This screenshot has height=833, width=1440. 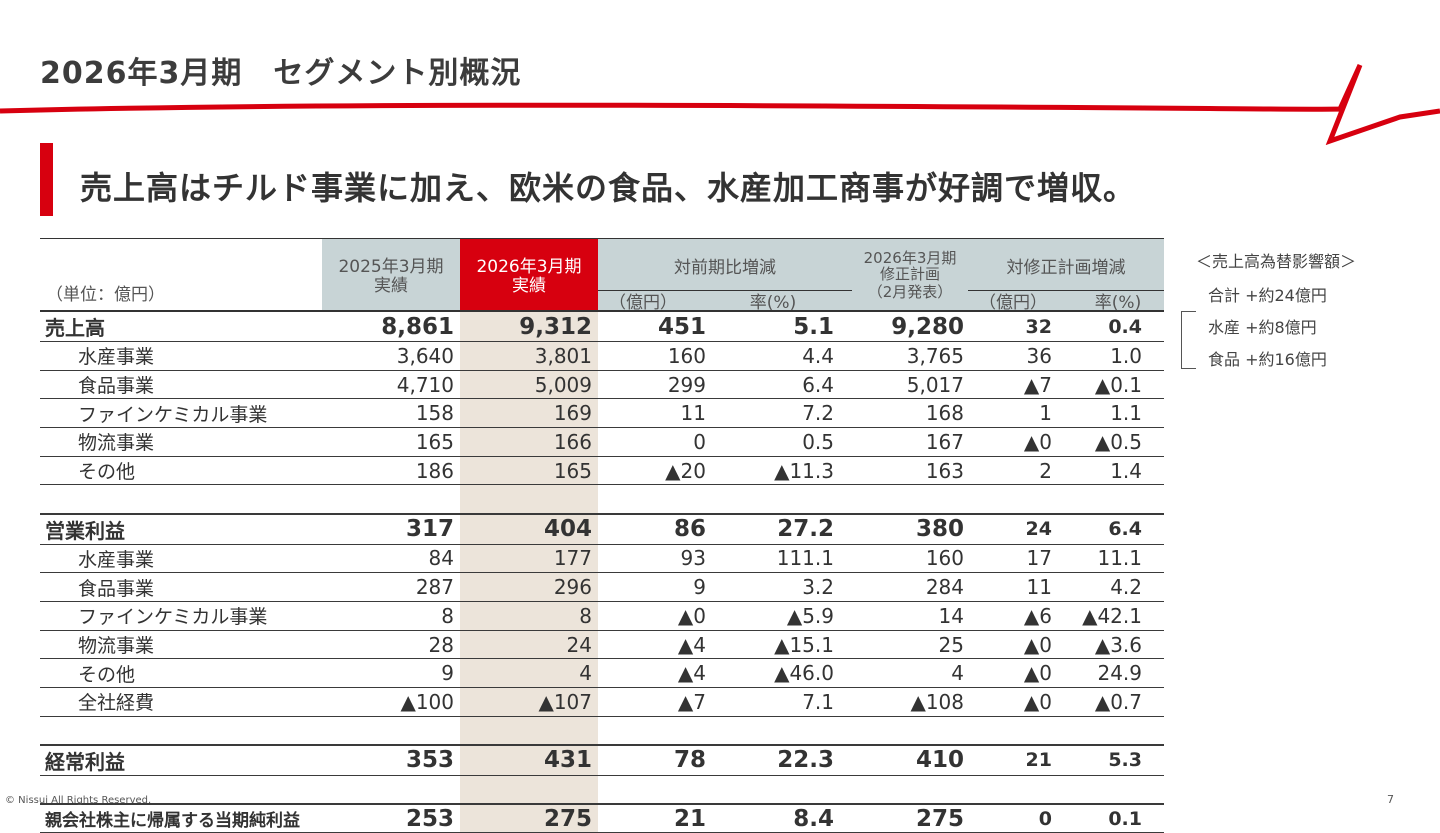 I want to click on table-cell: ▲46.0, so click(x=785, y=673).